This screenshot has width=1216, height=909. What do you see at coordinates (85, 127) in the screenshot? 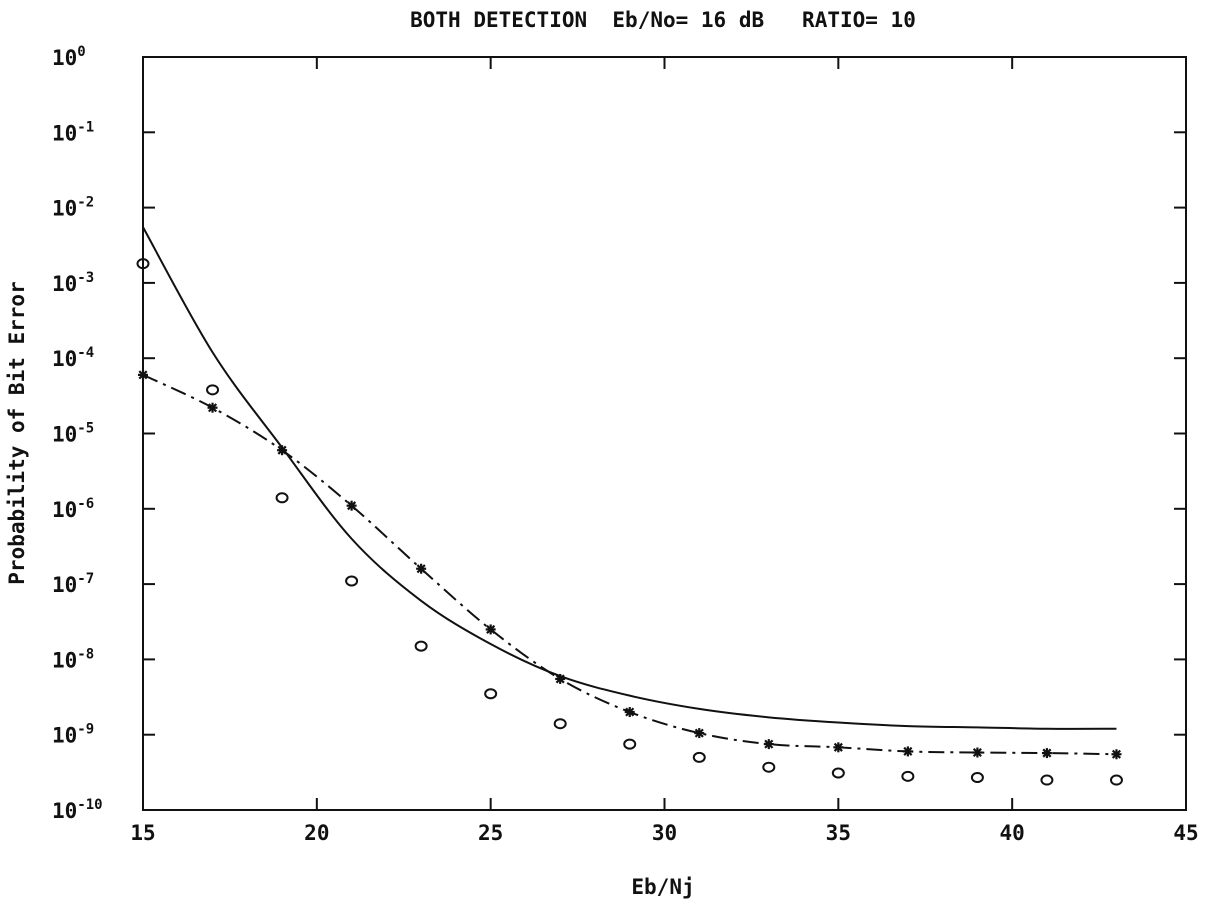
I see `y-tick-exponent: -1` at bounding box center [85, 127].